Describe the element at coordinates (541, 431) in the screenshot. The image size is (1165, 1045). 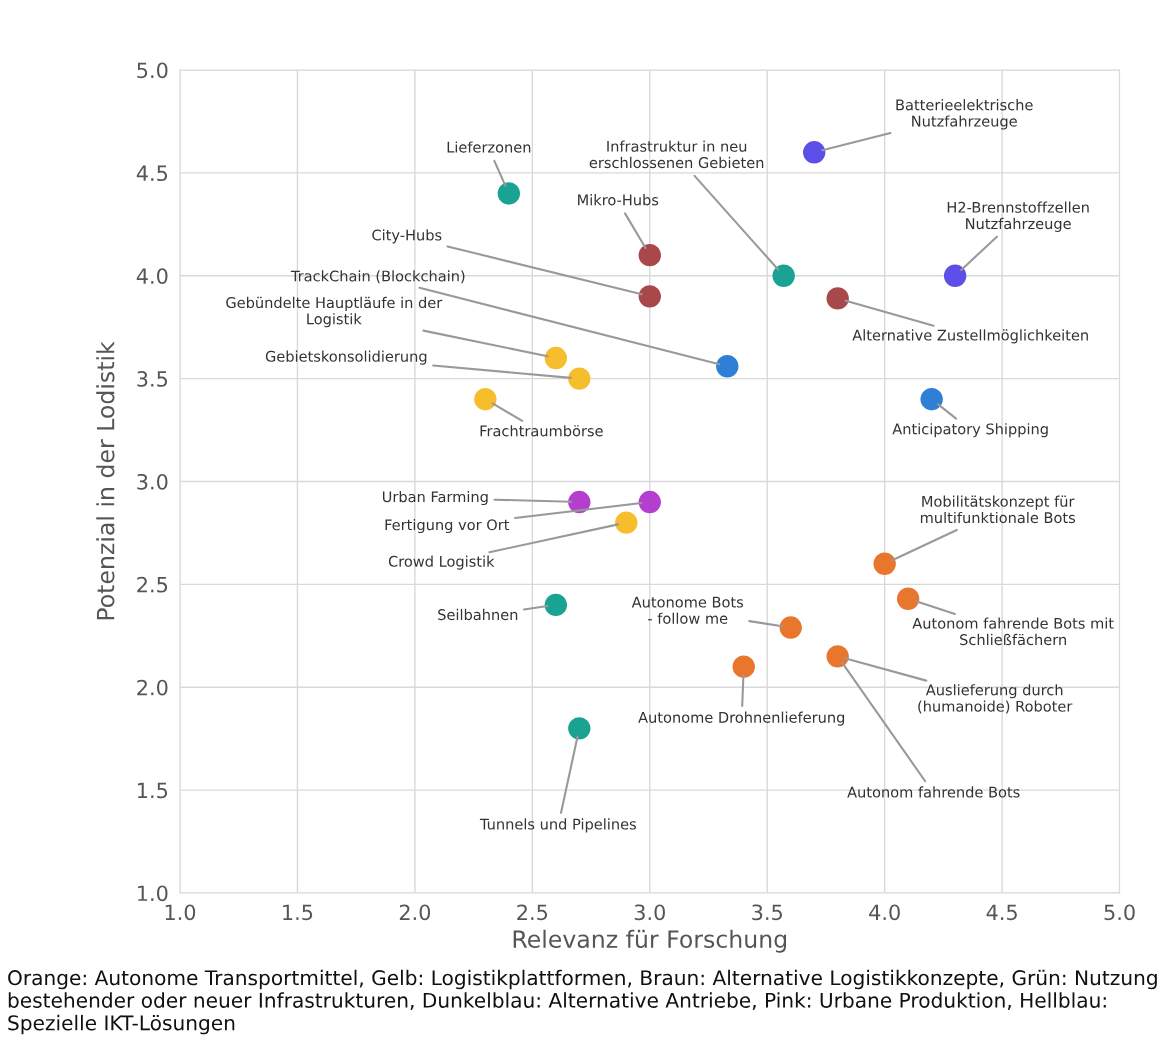
I see `annotation: Frachtraumbörse` at that location.